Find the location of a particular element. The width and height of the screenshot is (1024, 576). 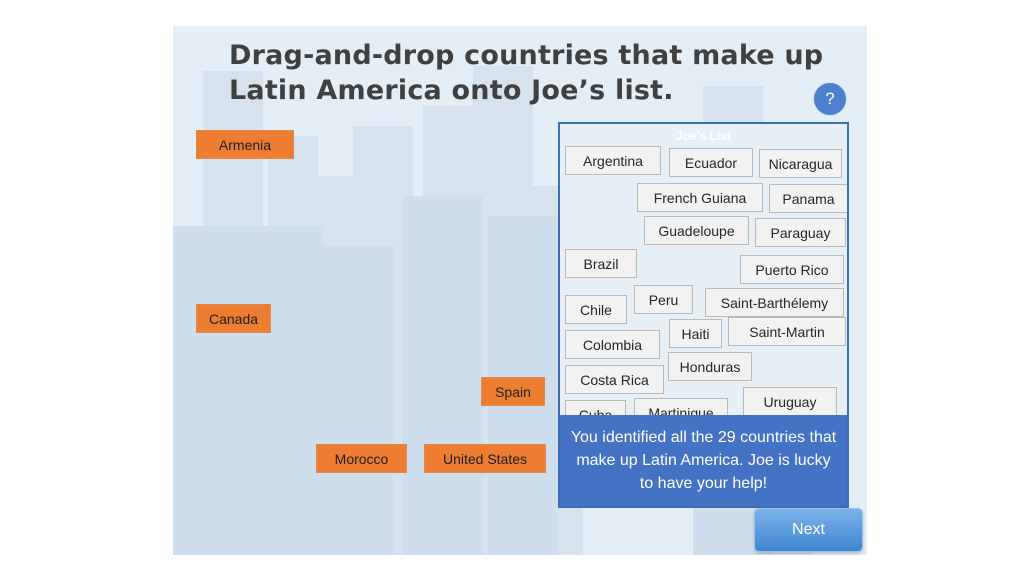

list-item-uruguay: Uruguay is located at coordinates (790, 401).